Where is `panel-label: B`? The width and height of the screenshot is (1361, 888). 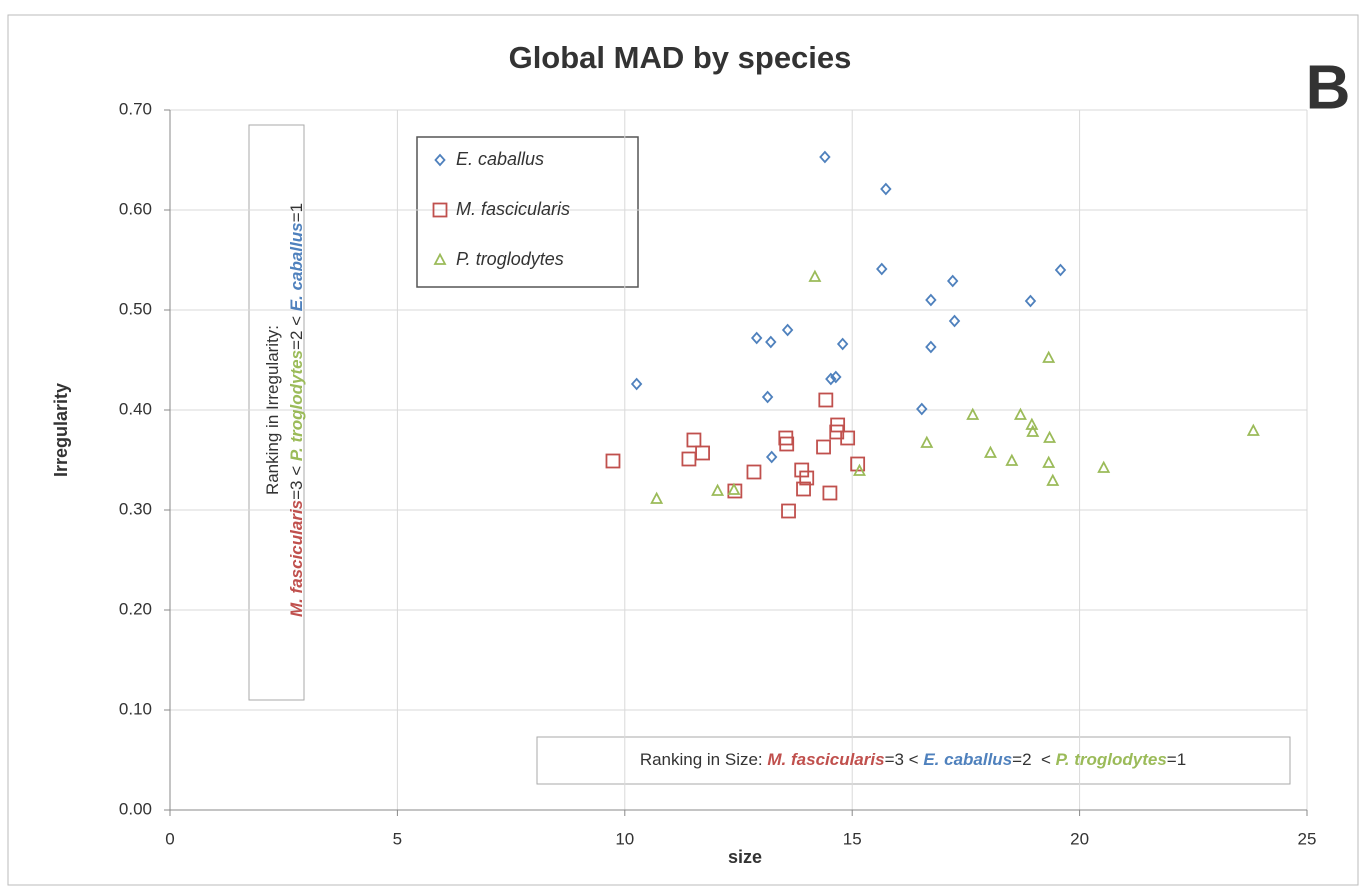 panel-label: B is located at coordinates (1328, 87).